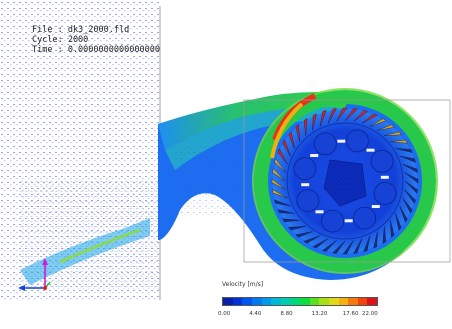 The width and height of the screenshot is (452, 329). I want to click on jet-core-streak, so click(100, 246).